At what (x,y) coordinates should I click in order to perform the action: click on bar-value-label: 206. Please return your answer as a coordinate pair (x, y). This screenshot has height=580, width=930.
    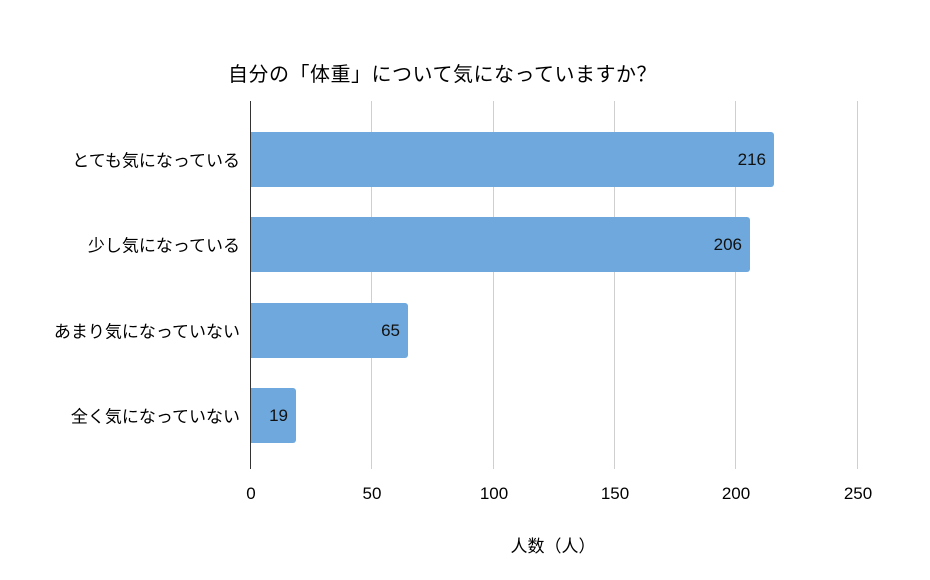
    Looking at the image, I should click on (727, 244).